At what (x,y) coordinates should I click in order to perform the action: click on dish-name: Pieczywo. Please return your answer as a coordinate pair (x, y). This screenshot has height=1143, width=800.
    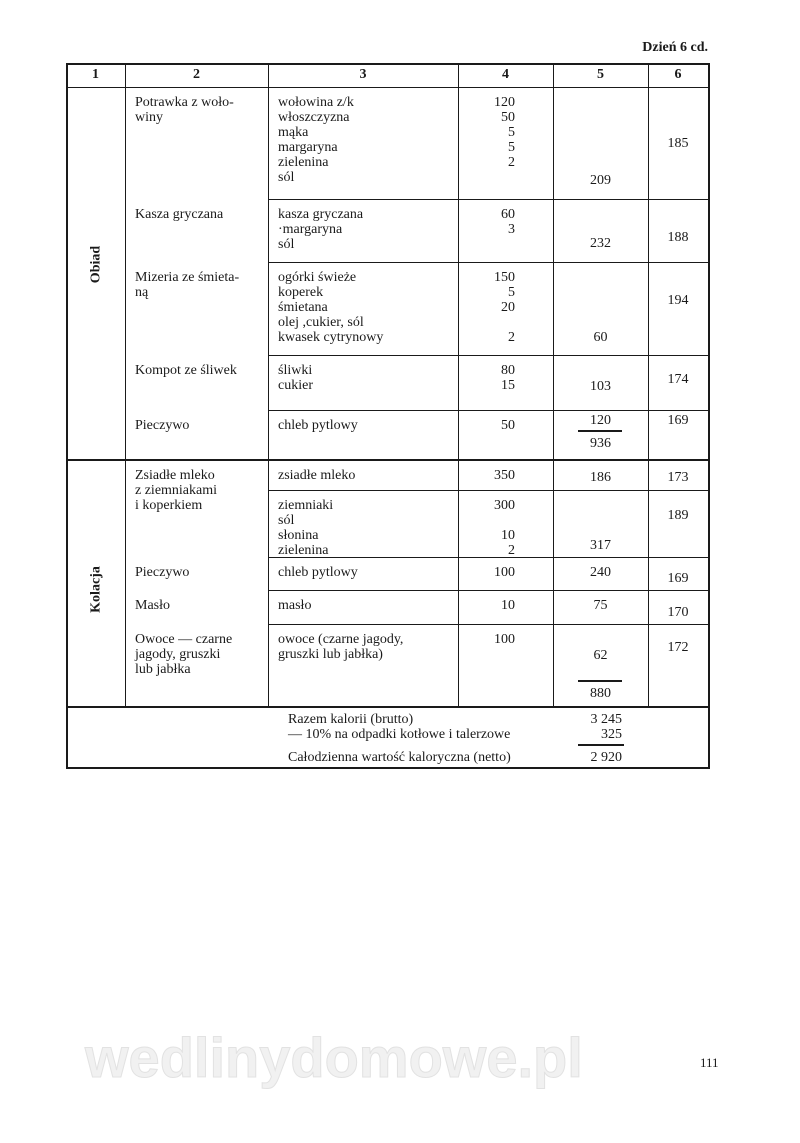
    Looking at the image, I should click on (162, 425).